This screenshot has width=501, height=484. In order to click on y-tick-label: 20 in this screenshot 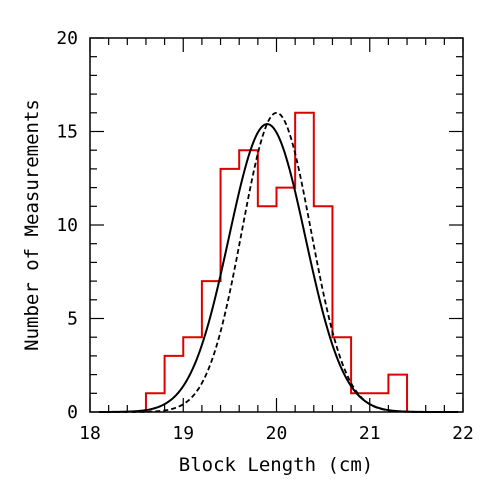, I will do `click(67, 38)`.